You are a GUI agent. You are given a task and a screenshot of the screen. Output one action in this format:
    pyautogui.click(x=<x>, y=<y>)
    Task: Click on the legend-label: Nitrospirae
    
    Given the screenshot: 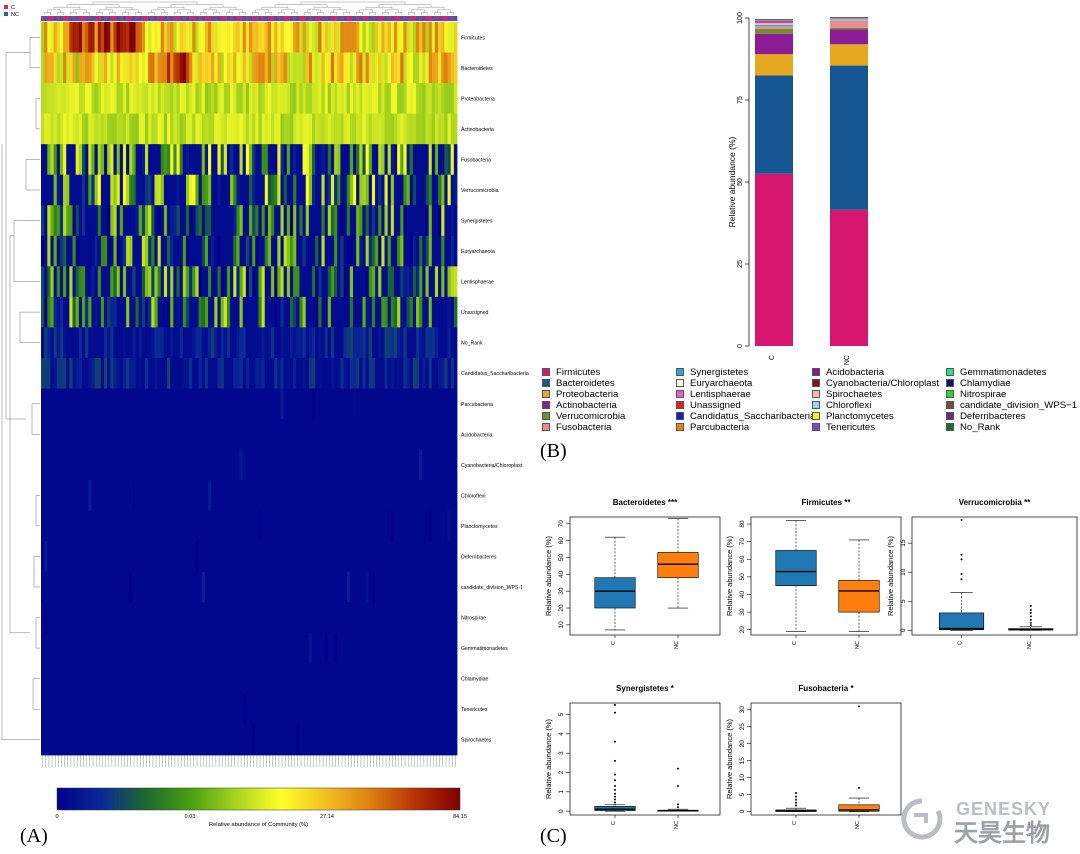 What is the action you would take?
    pyautogui.click(x=983, y=394)
    